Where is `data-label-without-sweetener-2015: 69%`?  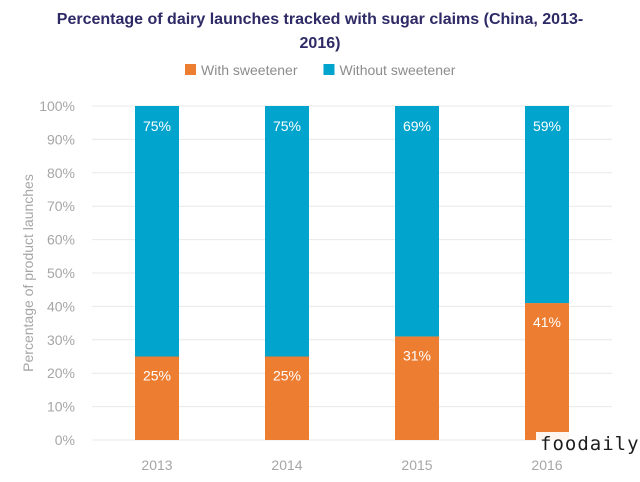
data-label-without-sweetener-2015: 69% is located at coordinates (417, 126).